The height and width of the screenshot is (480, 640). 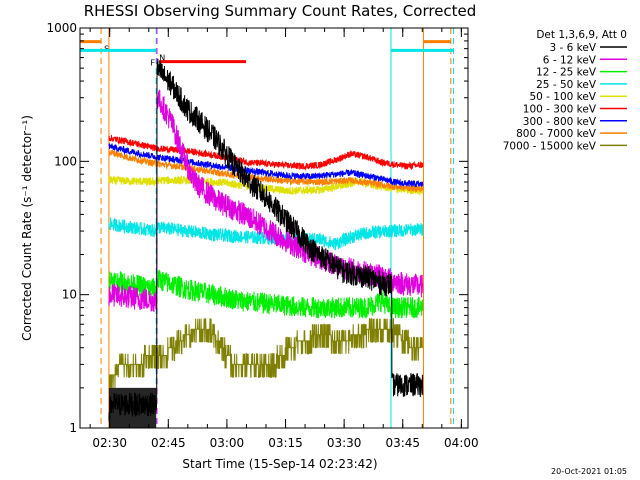 I want to click on y-tick-label: 10, so click(x=69, y=295).